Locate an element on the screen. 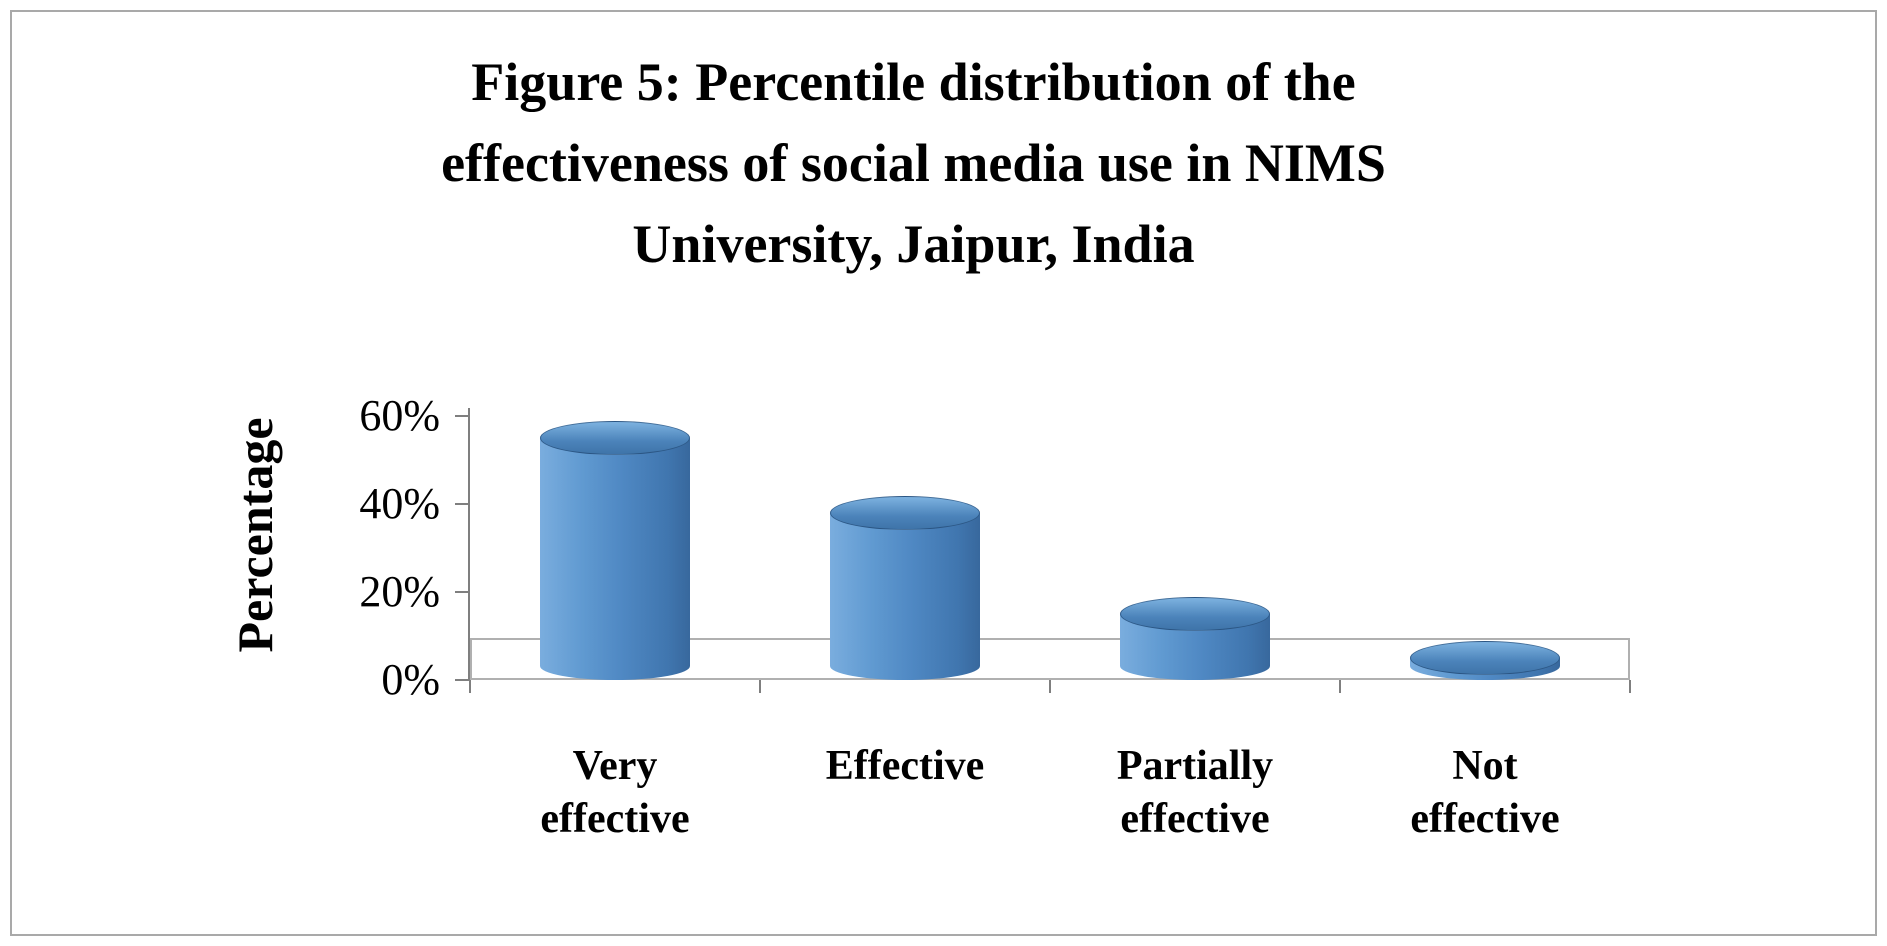 The image size is (1887, 946). category-label: Effective is located at coordinates (905, 766).